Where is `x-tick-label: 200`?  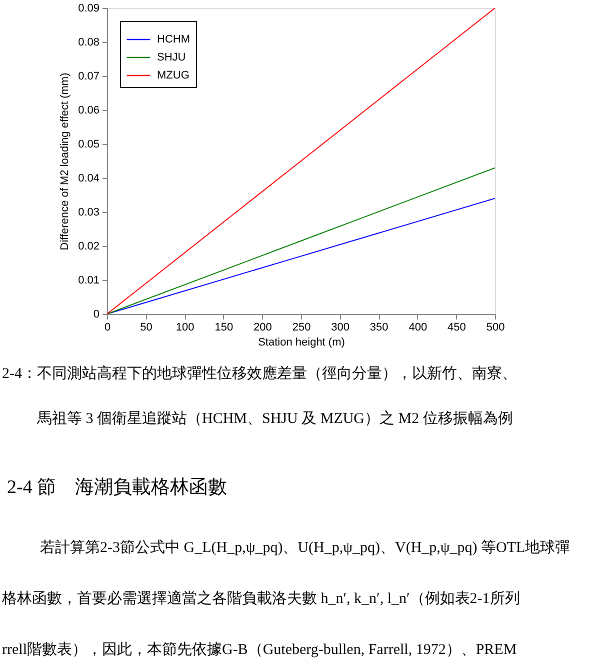
x-tick-label: 200 is located at coordinates (263, 328).